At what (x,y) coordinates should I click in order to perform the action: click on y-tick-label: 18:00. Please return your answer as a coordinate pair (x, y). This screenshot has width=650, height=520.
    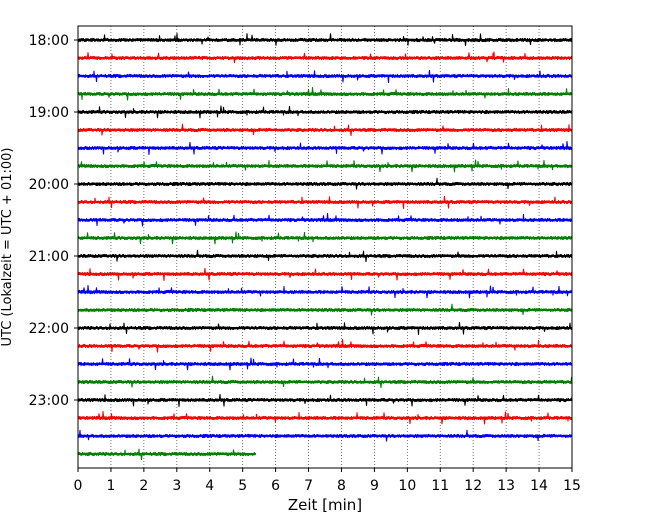
    Looking at the image, I should click on (49, 41).